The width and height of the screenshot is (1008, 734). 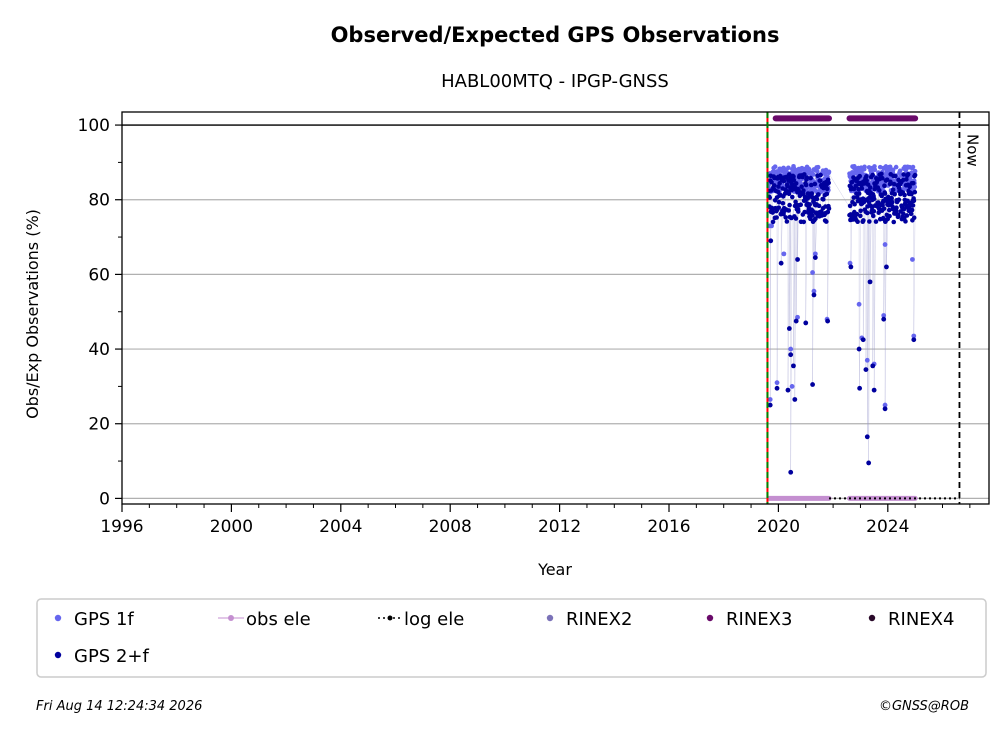 What do you see at coordinates (390, 618) in the screenshot?
I see `legend-marker-log_ele` at bounding box center [390, 618].